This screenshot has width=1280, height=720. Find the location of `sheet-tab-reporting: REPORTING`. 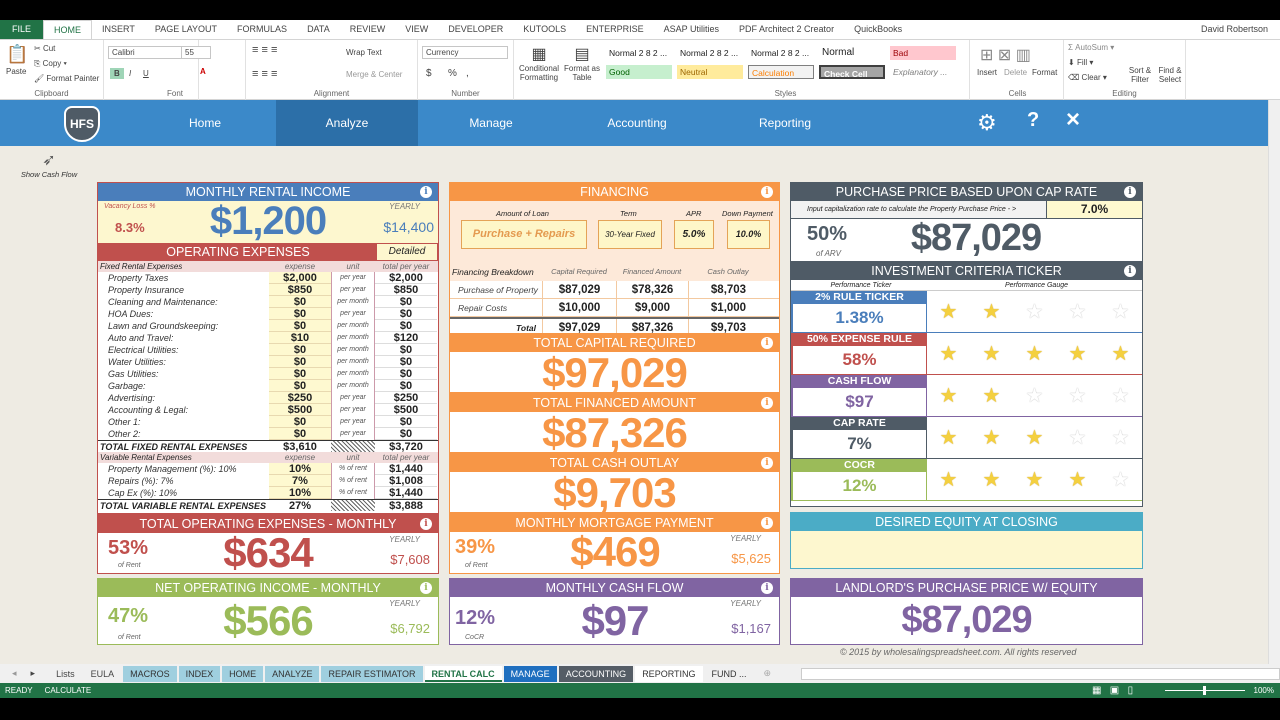

sheet-tab-reporting: REPORTING is located at coordinates (669, 673).